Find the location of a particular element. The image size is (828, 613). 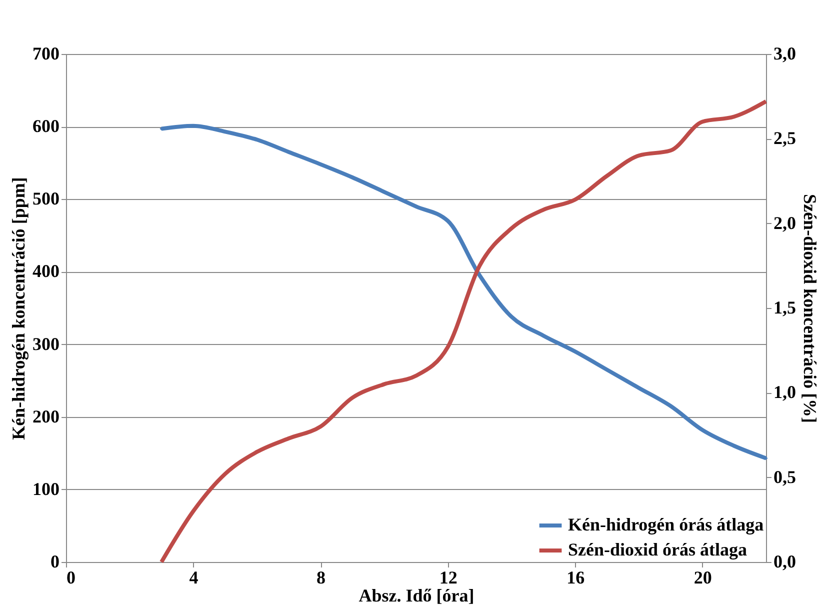

y-tick-label: 500 is located at coordinates (46, 198).